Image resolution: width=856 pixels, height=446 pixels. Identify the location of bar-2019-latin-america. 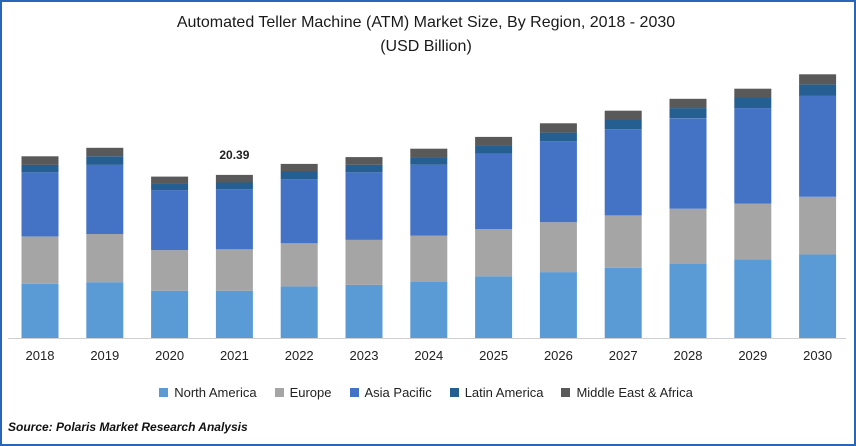
(105, 160).